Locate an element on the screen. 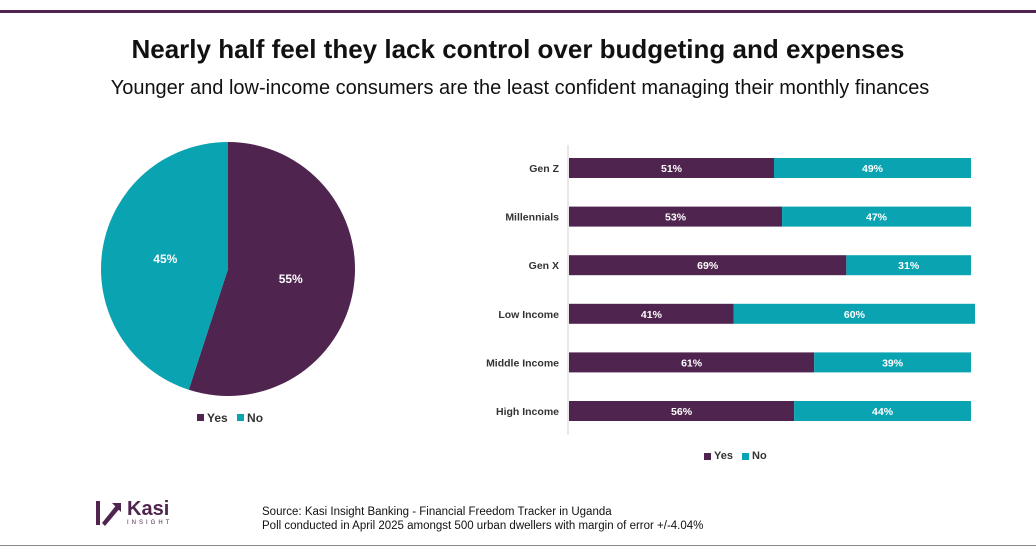 This screenshot has height=553, width=1036. bar-label-middle-income-yes: 61% is located at coordinates (692, 363).